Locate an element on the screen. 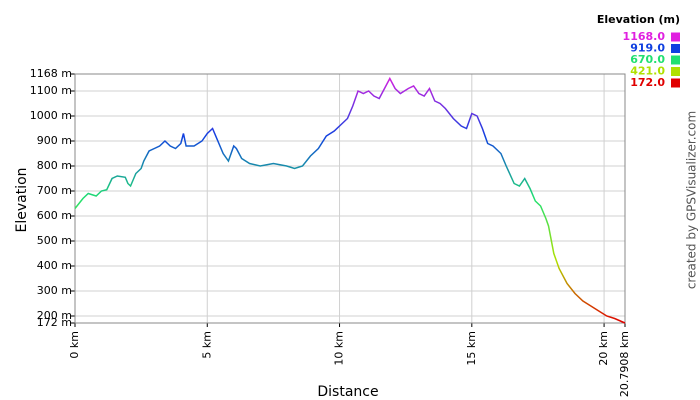 This screenshot has width=700, height=400. y-tick-label: 1168 m is located at coordinates (51, 73).